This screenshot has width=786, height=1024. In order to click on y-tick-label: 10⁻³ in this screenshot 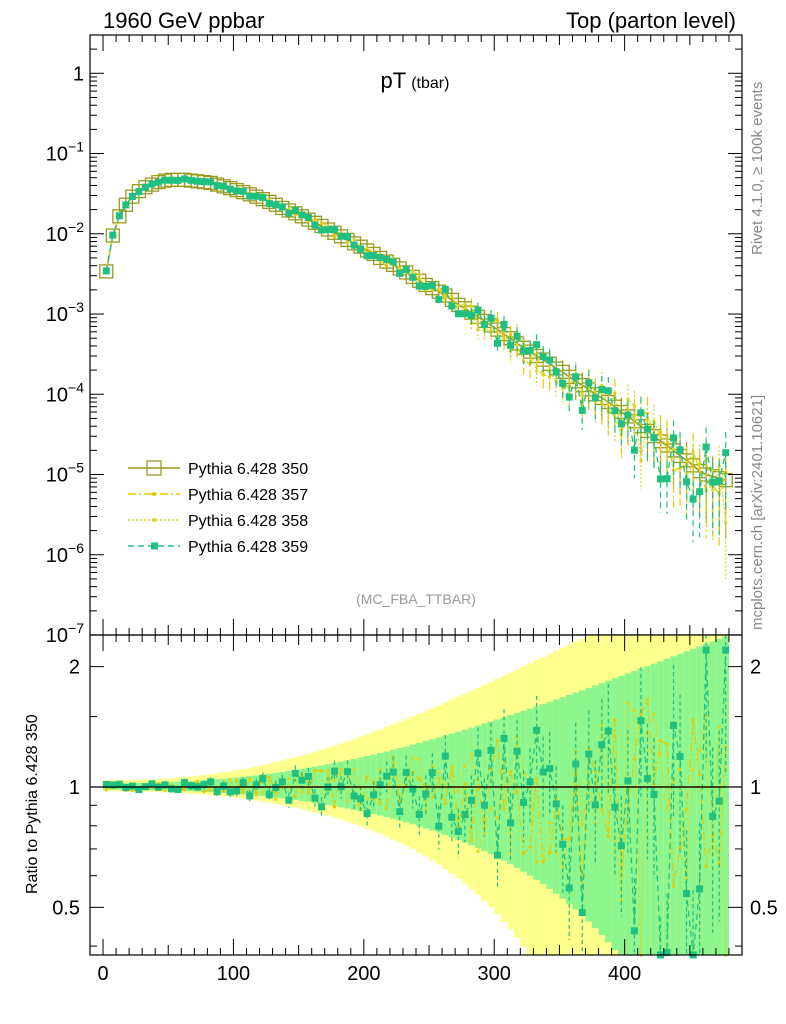, I will do `click(65, 312)`.